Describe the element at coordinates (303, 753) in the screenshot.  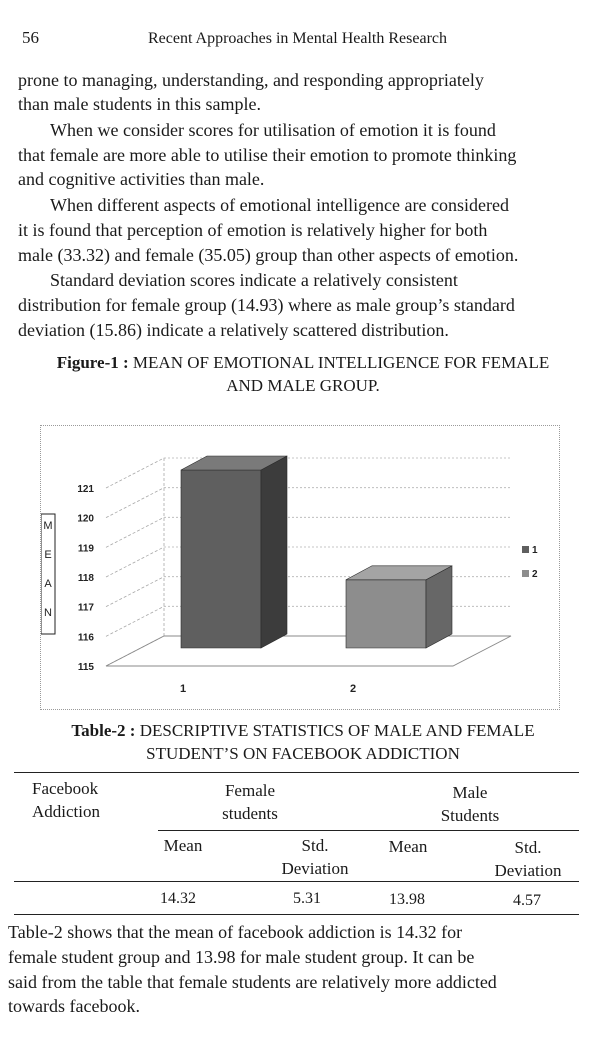
I see `table-caption-line2: STUDENT’S ON FACEBOOK ADDICTION` at that location.